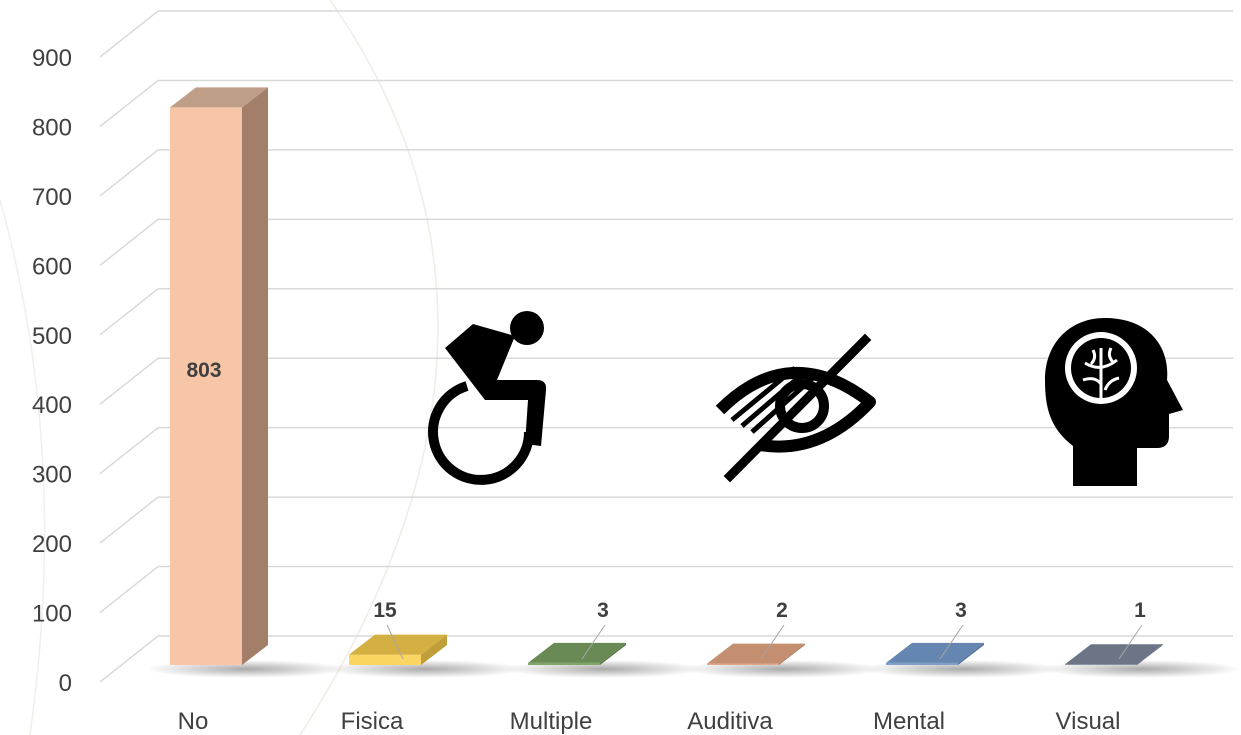 This screenshot has height=735, width=1241. Describe the element at coordinates (385, 610) in the screenshot. I see `data-label: 15` at that location.